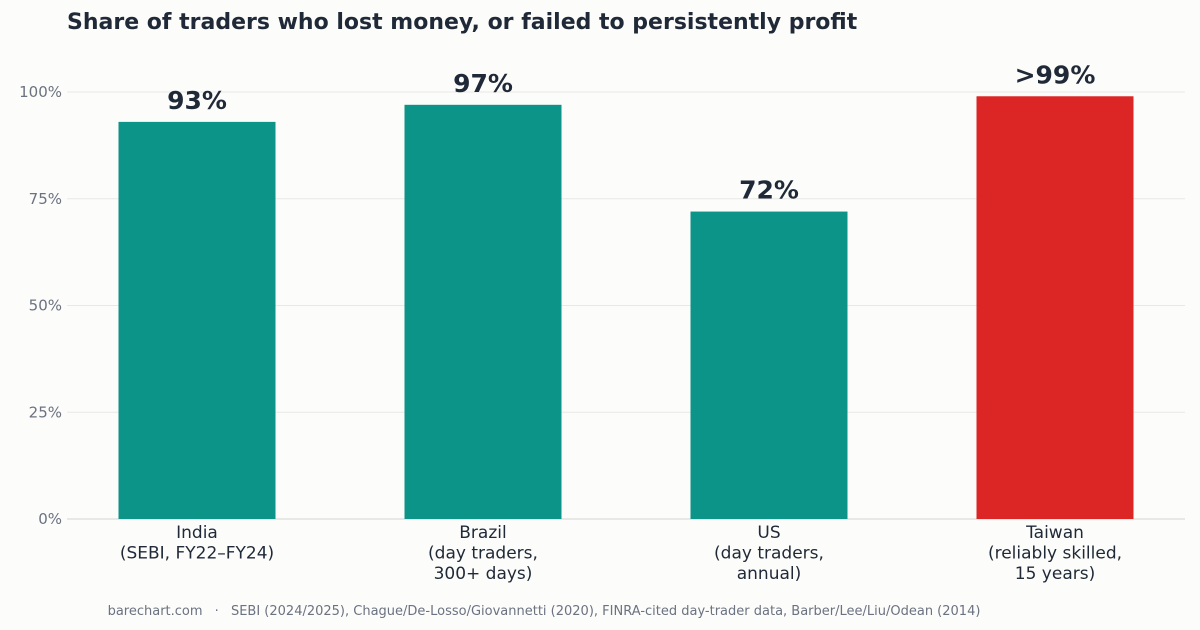 The image size is (1200, 630). What do you see at coordinates (768, 533) in the screenshot?
I see `x-tick-label-line: US` at bounding box center [768, 533].